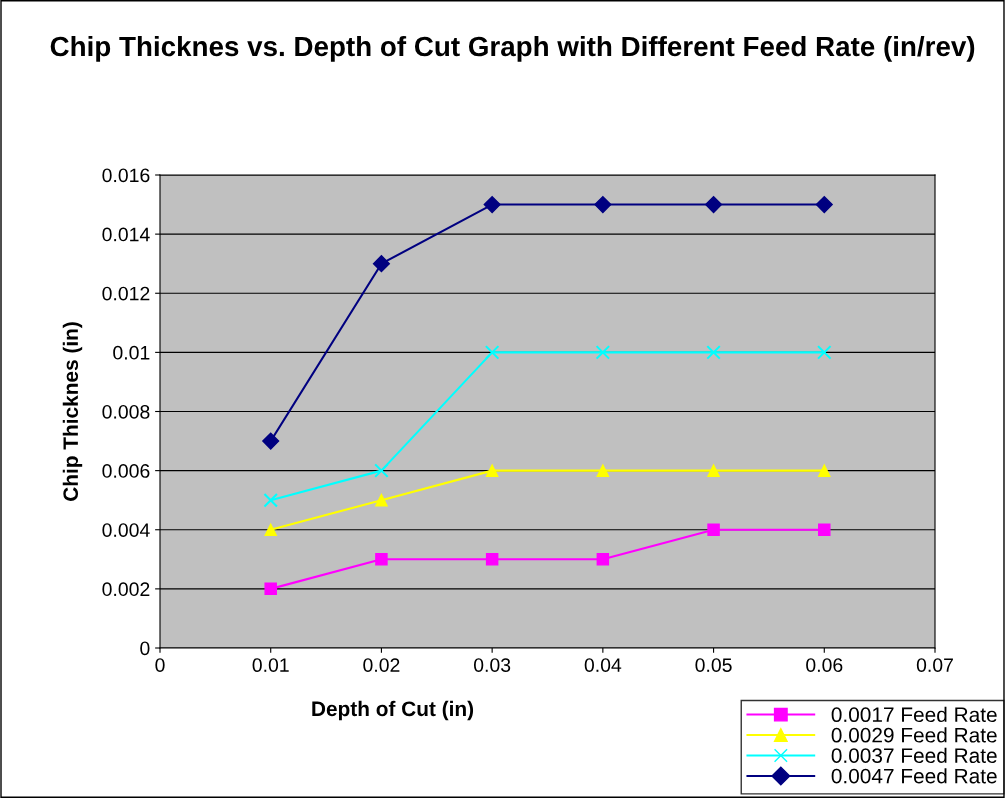  What do you see at coordinates (160, 665) in the screenshot?
I see `x-tick-label: 0` at bounding box center [160, 665].